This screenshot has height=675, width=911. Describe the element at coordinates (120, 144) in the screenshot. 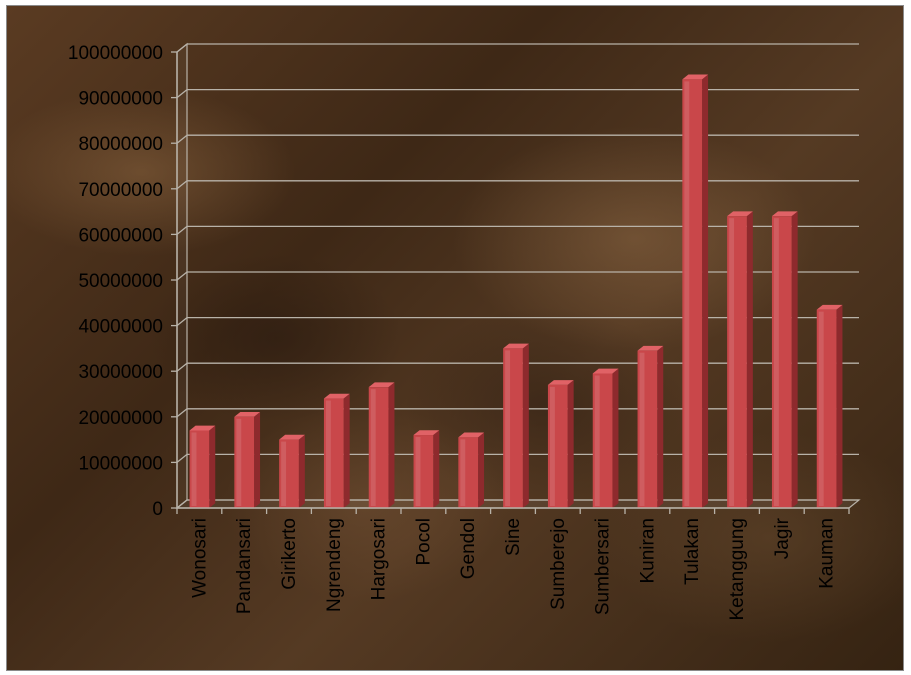

I see `y-tick-label: 80000000` at that location.